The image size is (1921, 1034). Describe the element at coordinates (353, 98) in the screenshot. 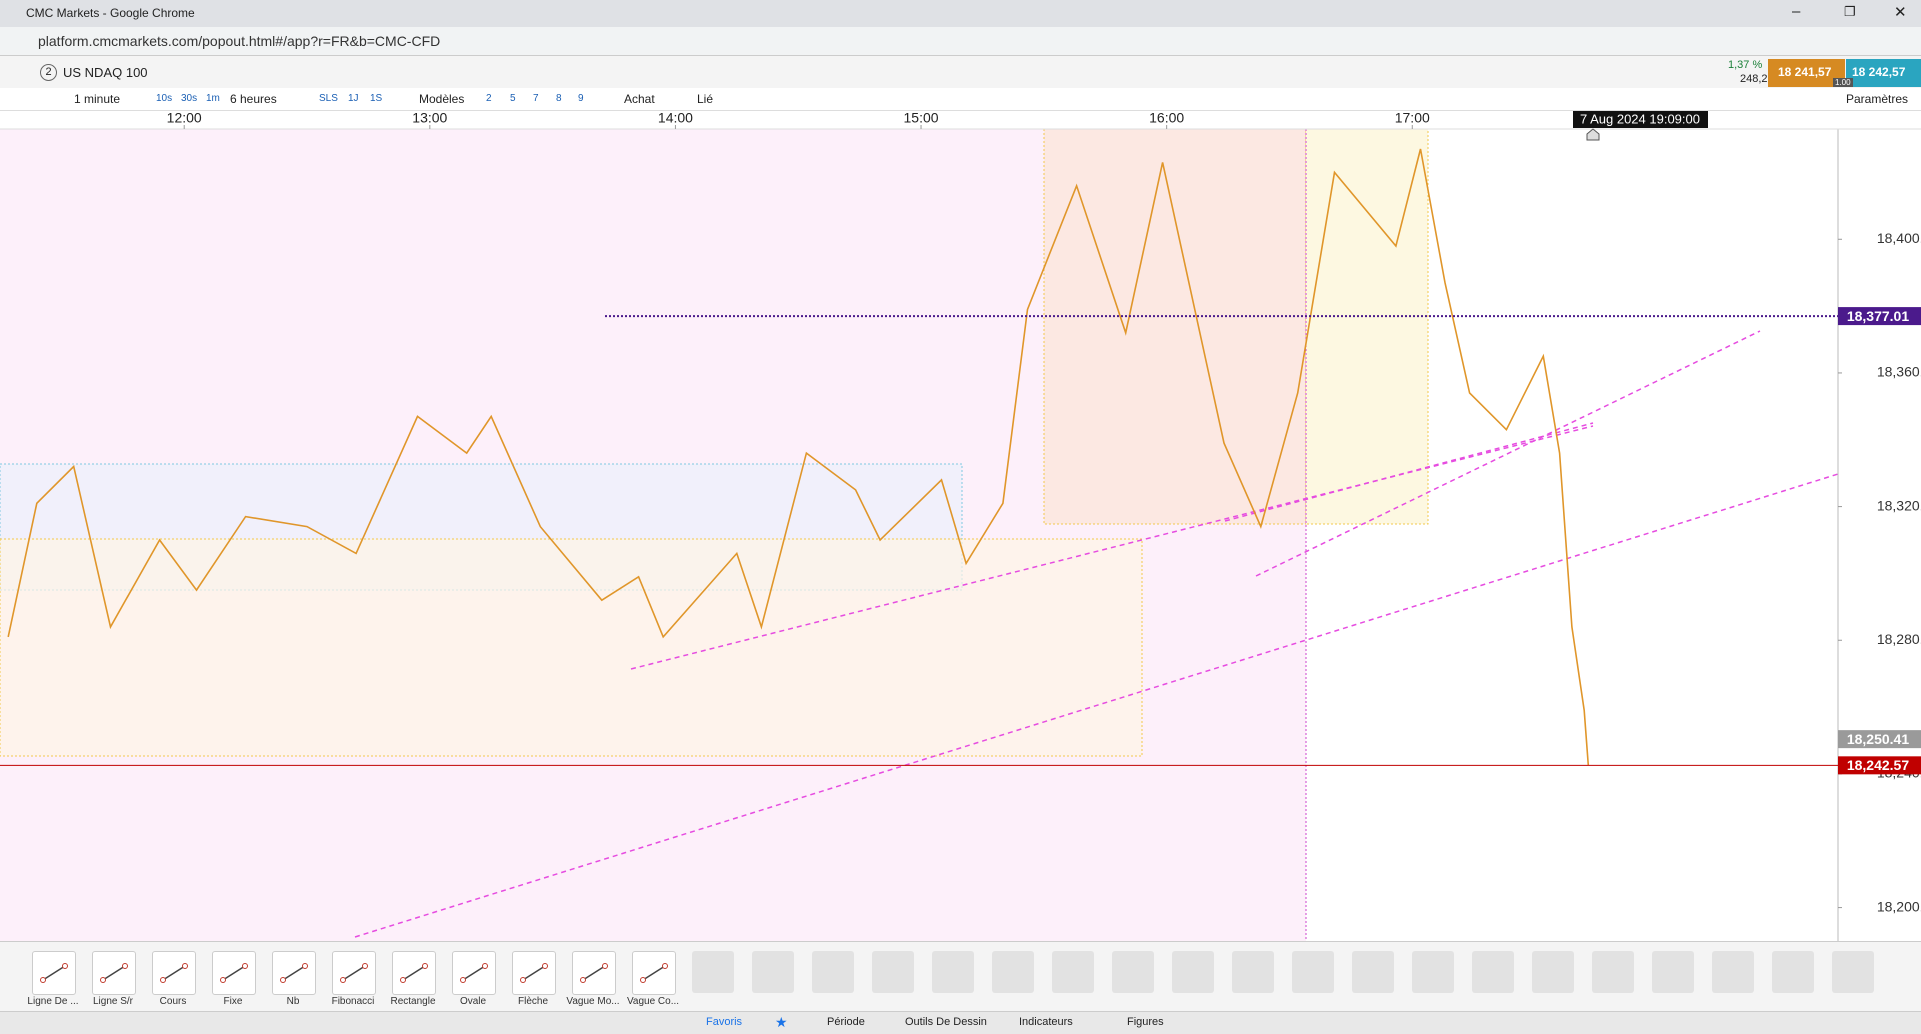

I see `period: 1J` at that location.